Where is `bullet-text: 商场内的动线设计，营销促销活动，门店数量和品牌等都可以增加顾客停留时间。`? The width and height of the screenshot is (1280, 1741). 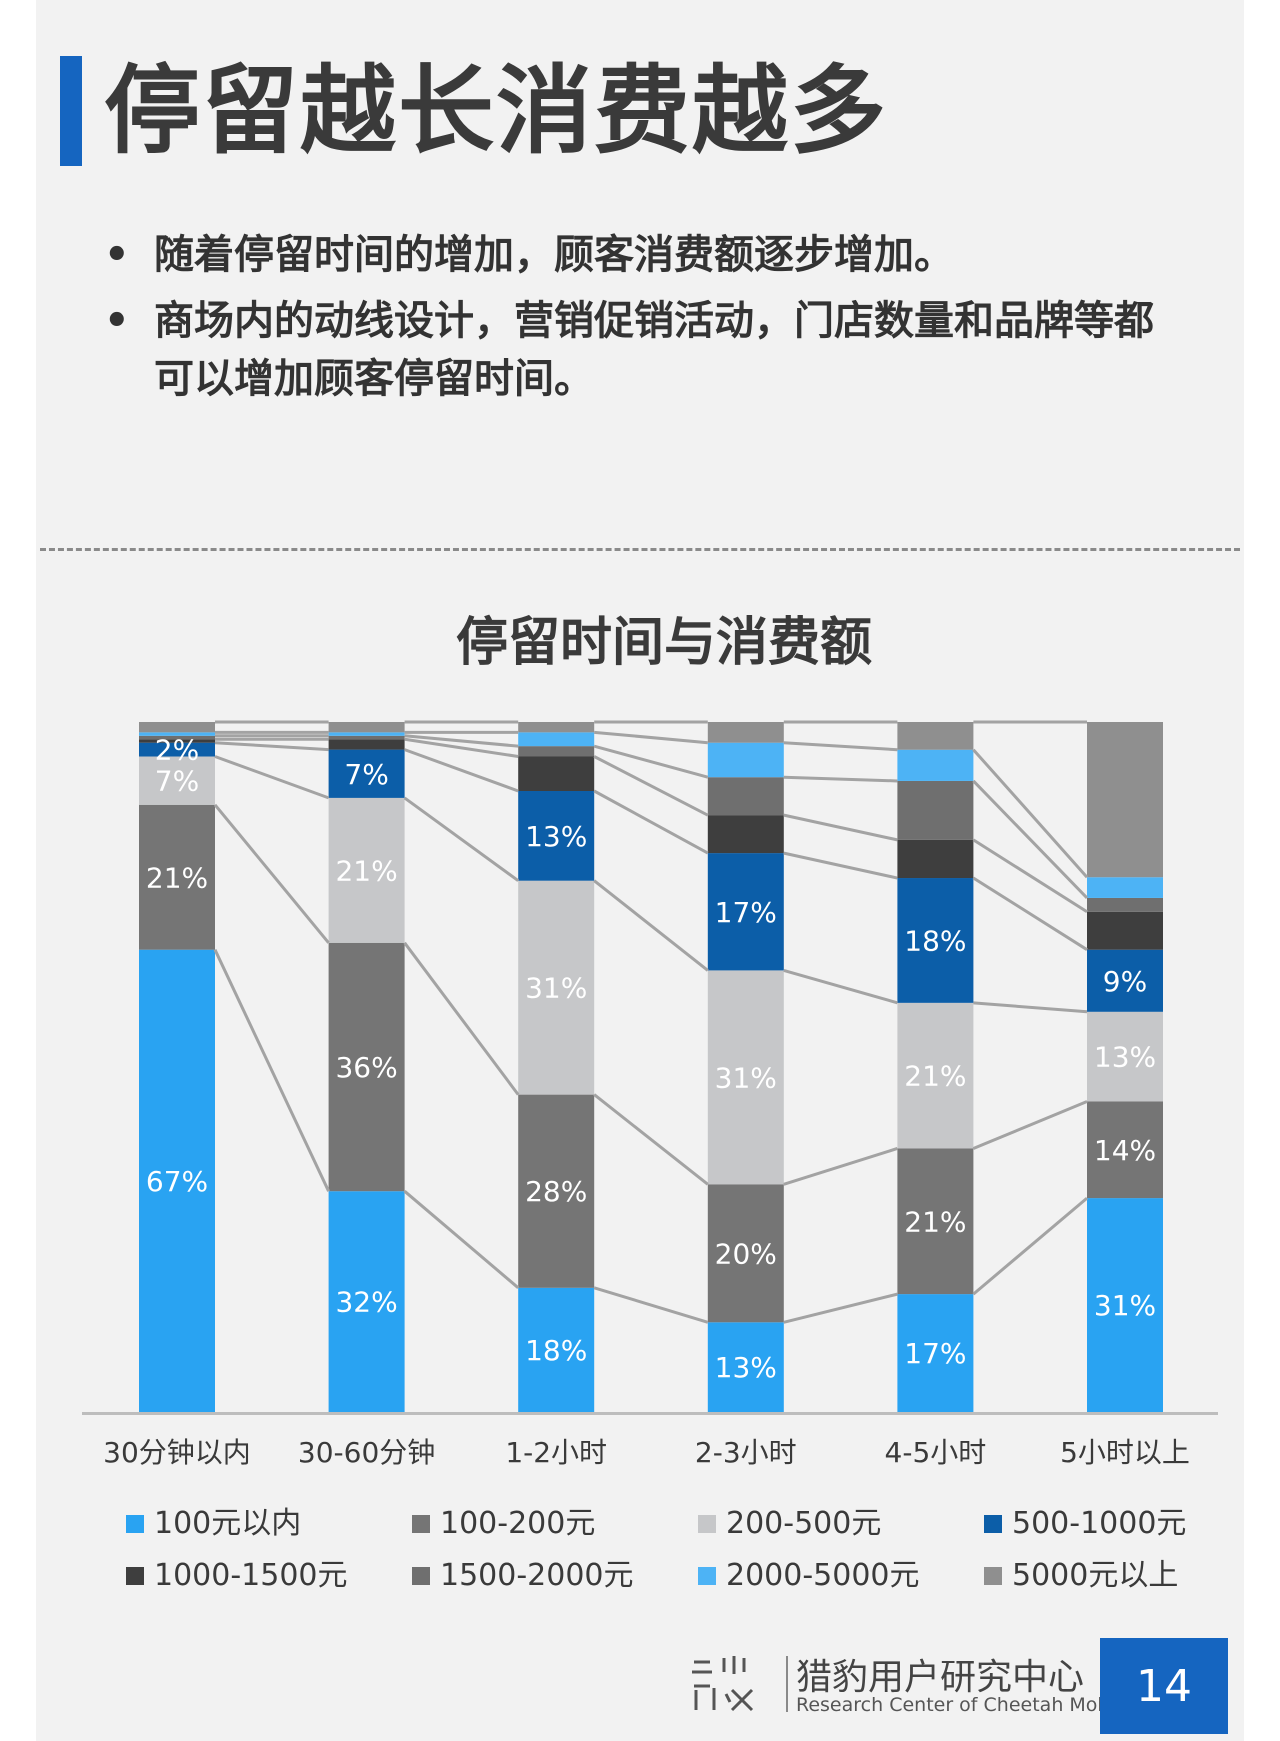 bullet-text: 商场内的动线设计，营销促销活动，门店数量和品牌等都可以增加顾客停留时间。 is located at coordinates (654, 350).